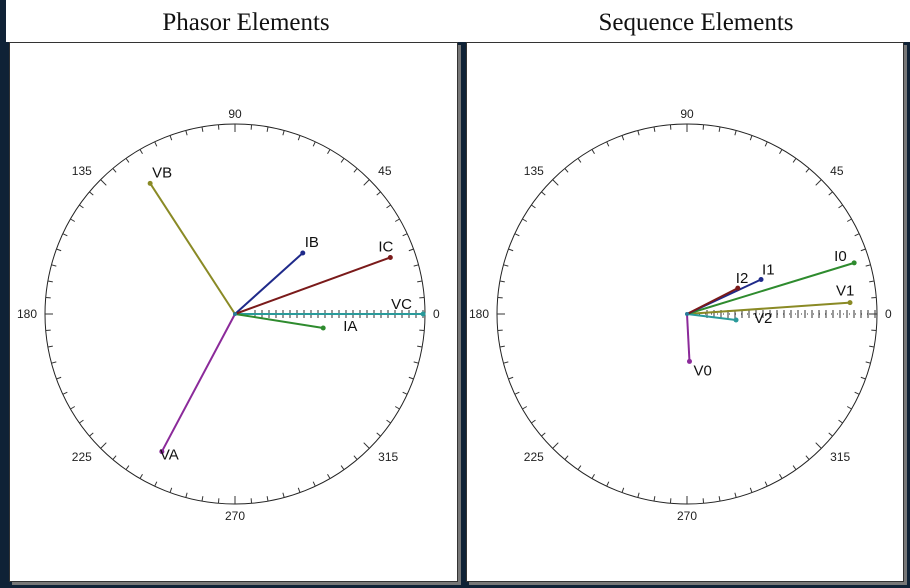 This screenshot has width=910, height=588. Describe the element at coordinates (162, 172) in the screenshot. I see `phasor-label-vb: VB` at that location.